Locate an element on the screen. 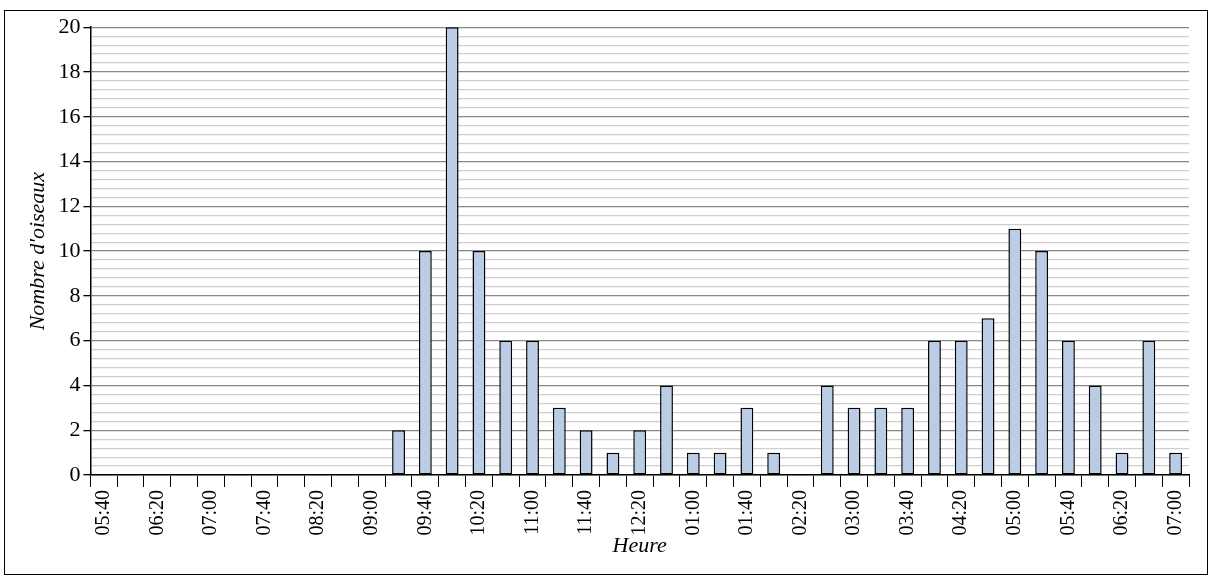 The width and height of the screenshot is (1212, 579). y-tick-label: 2 is located at coordinates (75, 429).